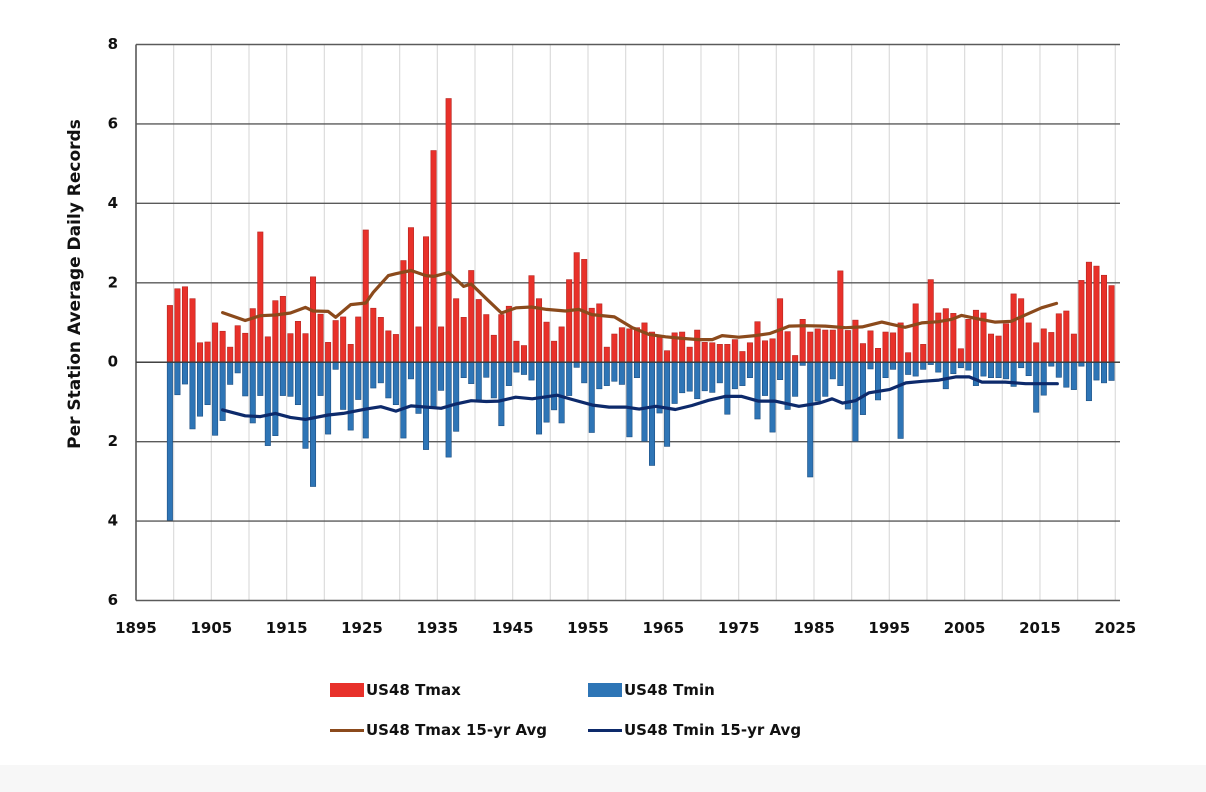 The image size is (1206, 792). Describe the element at coordinates (739, 628) in the screenshot. I see `x-tick-label: 1975` at that location.